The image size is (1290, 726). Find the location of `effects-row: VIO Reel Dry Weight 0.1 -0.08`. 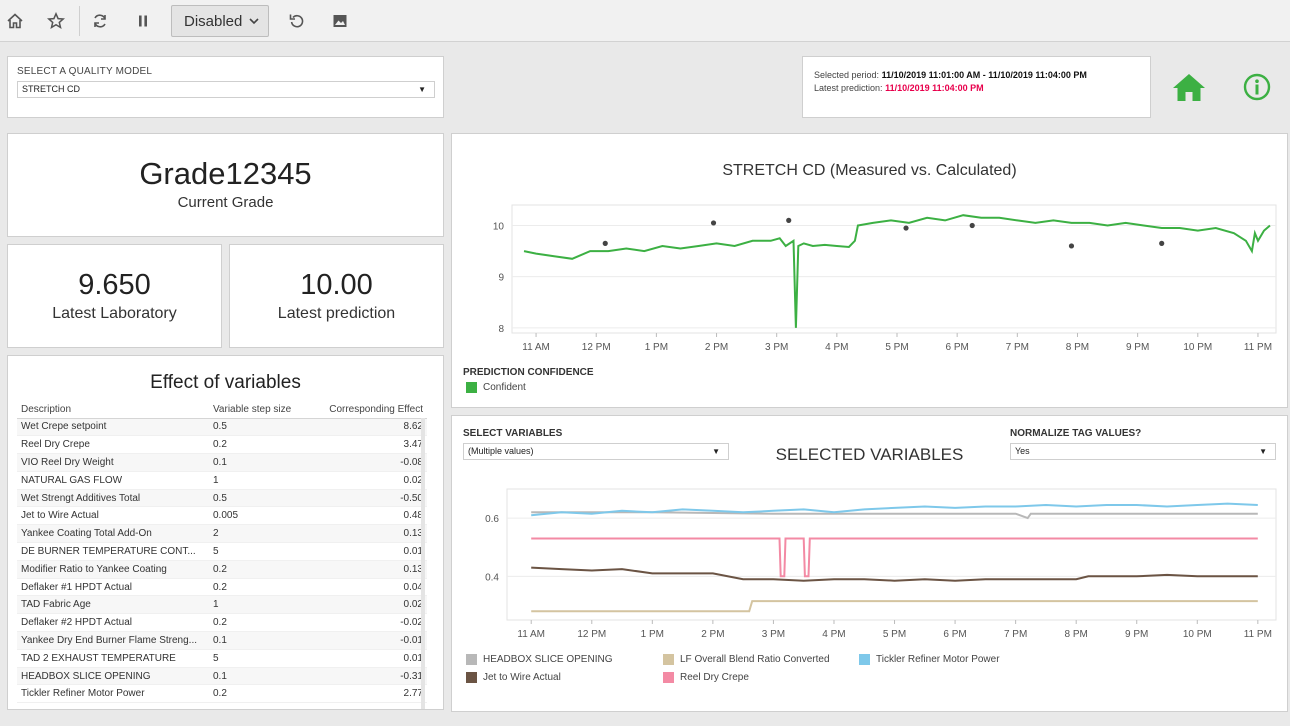

effects-row: VIO Reel Dry Weight 0.1 -0.08 is located at coordinates (222, 462).